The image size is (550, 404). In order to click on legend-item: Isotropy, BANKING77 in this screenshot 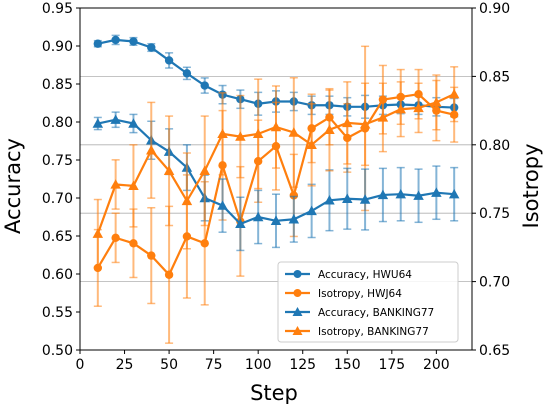, I will do `click(357, 332)`.